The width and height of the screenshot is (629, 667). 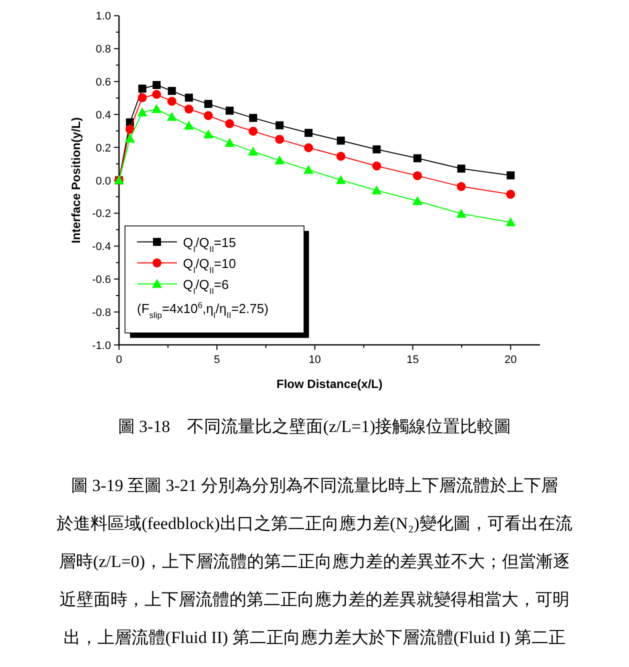 I want to click on x-tick-label: 10, so click(x=314, y=360).